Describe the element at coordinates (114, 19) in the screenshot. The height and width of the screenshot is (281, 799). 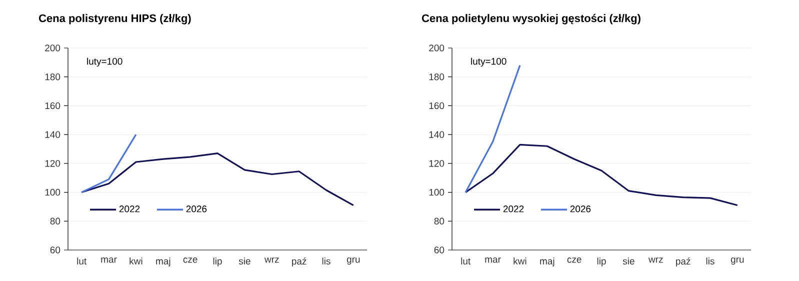
I see `chart-title: Cena polistyrenu HIPS (zł/kg)` at that location.